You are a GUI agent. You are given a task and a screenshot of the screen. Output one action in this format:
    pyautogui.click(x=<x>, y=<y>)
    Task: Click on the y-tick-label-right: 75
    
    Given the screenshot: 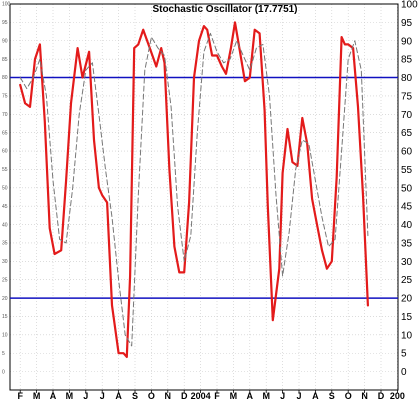 What is the action you would take?
    pyautogui.click(x=407, y=96)
    